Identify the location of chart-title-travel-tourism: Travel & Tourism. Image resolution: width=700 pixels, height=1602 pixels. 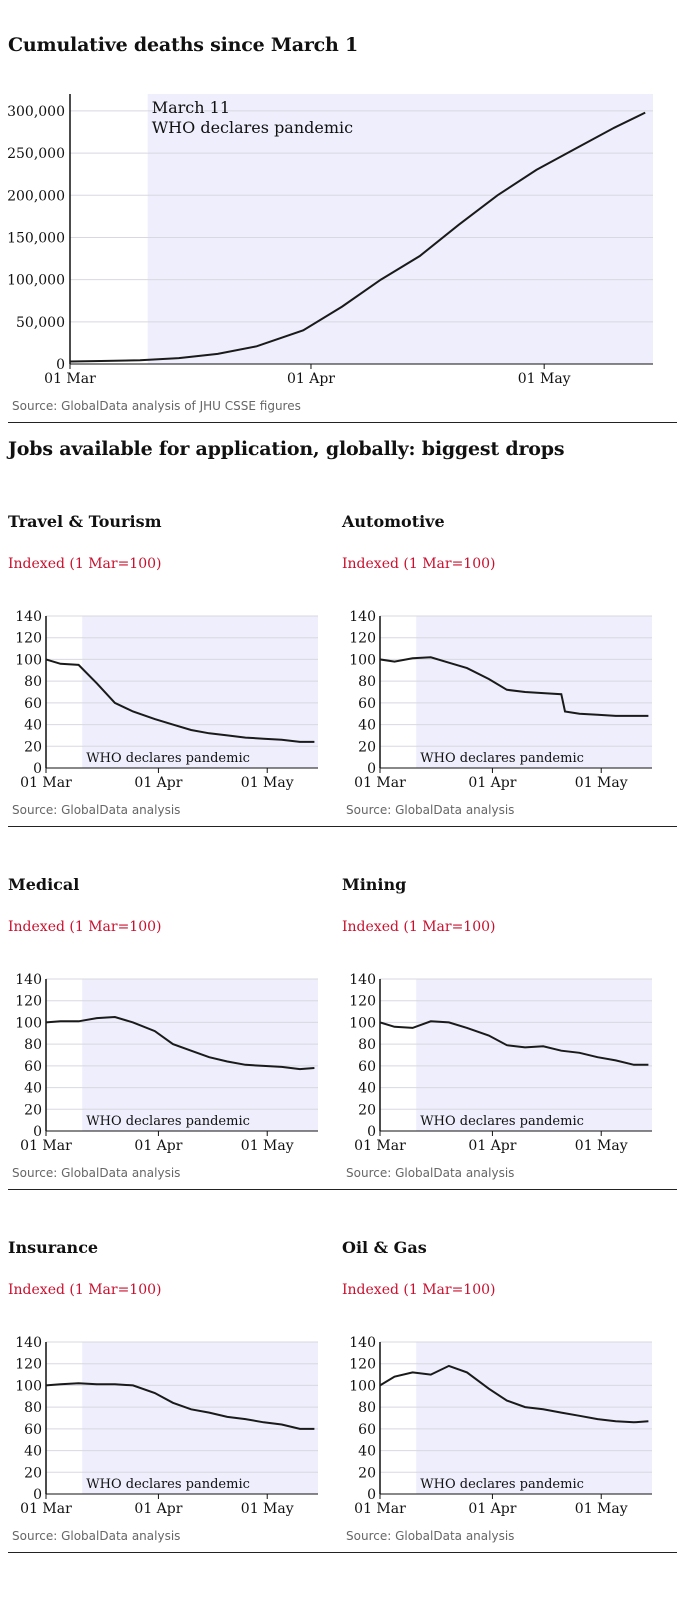
(85, 521).